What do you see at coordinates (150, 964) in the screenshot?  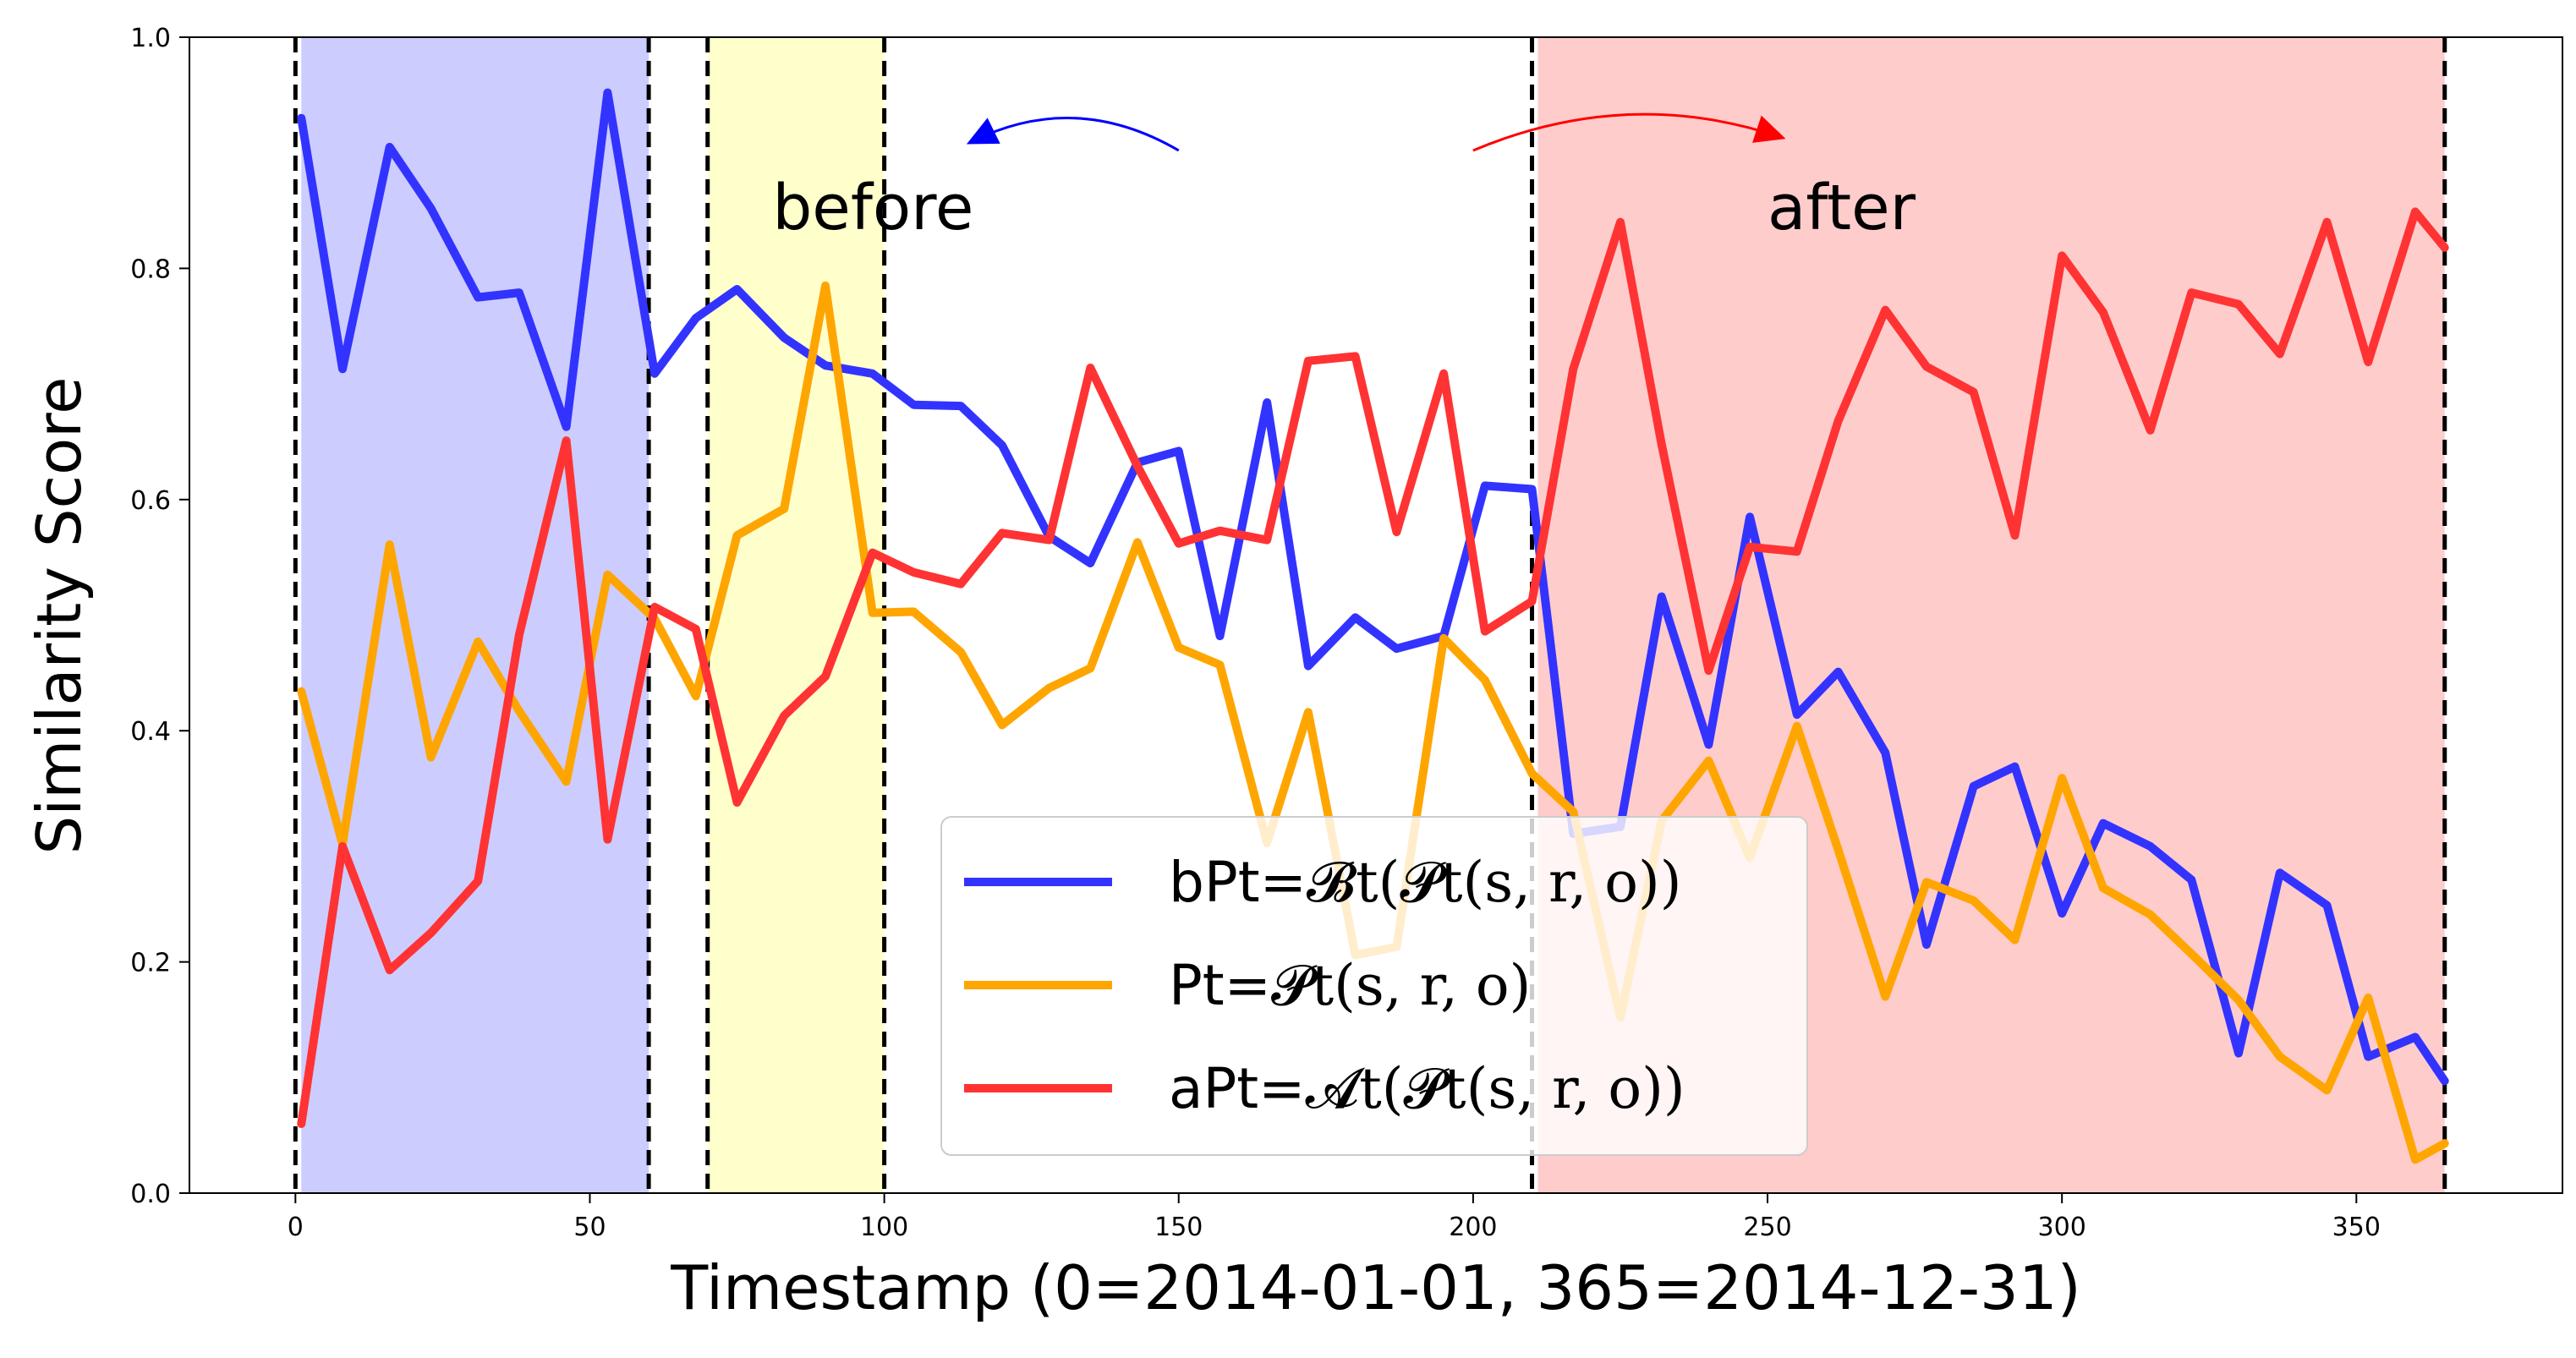 I see `y-tick-label: 0.2` at bounding box center [150, 964].